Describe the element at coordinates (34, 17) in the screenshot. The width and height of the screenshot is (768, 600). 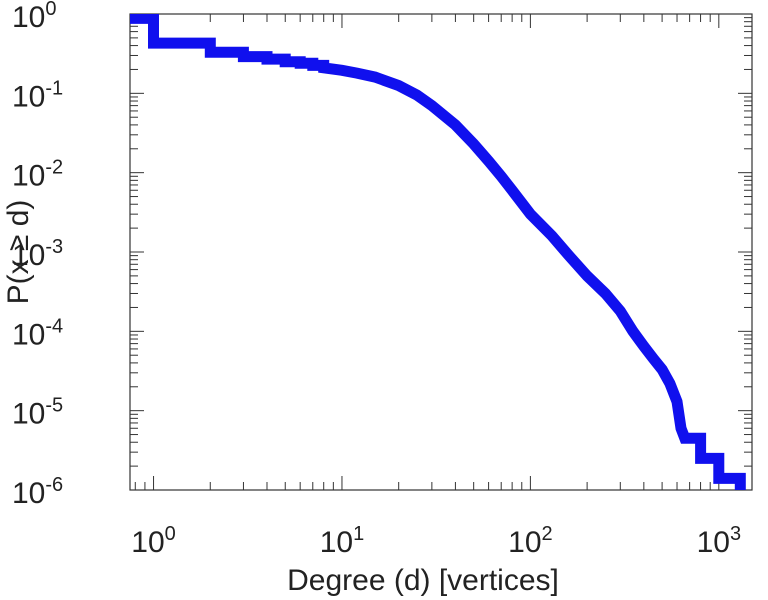
I see `y-tick-label: 10⁰` at that location.